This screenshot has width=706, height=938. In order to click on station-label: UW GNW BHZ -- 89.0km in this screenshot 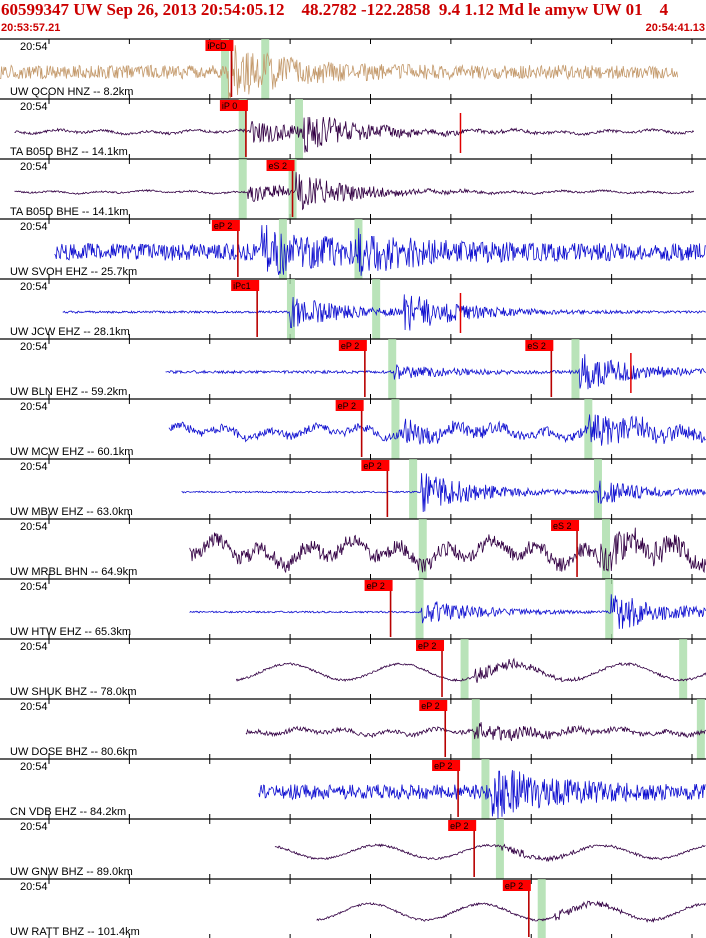, I will do `click(71, 872)`.